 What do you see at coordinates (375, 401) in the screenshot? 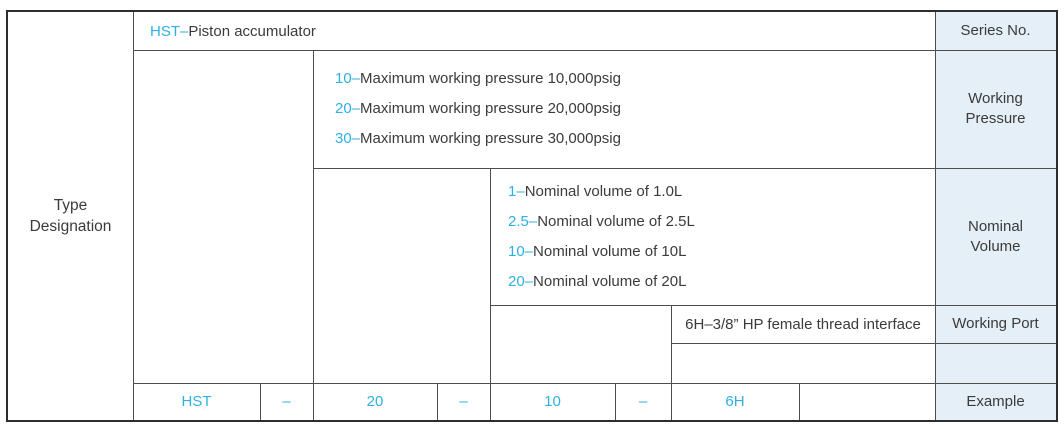
I see `example-cell-pressure: 20` at bounding box center [375, 401].